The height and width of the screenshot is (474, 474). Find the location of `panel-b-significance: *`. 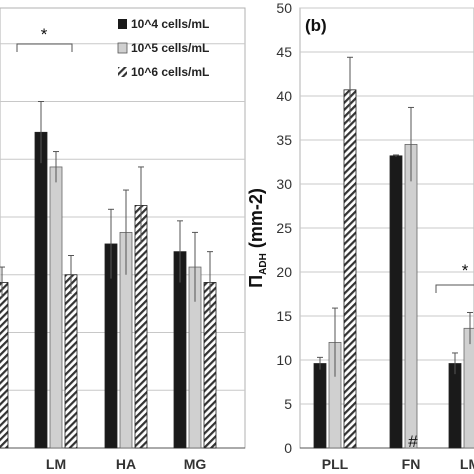

panel-b-significance: * is located at coordinates (454, 277).